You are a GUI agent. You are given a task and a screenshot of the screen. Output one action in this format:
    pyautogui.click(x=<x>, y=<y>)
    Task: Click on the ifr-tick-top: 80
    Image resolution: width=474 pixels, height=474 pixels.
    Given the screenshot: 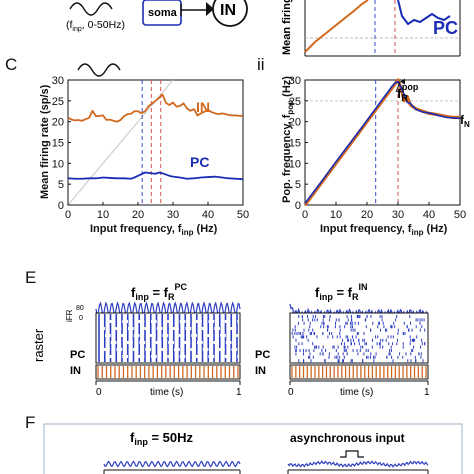 What is the action you would take?
    pyautogui.click(x=80, y=308)
    